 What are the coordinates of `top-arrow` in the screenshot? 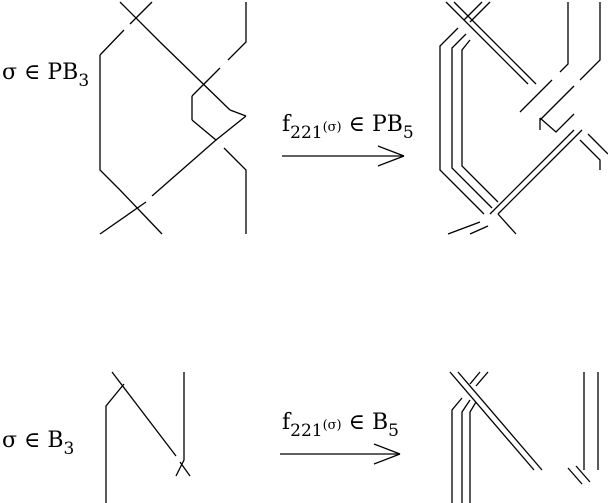 It's located at (343, 156).